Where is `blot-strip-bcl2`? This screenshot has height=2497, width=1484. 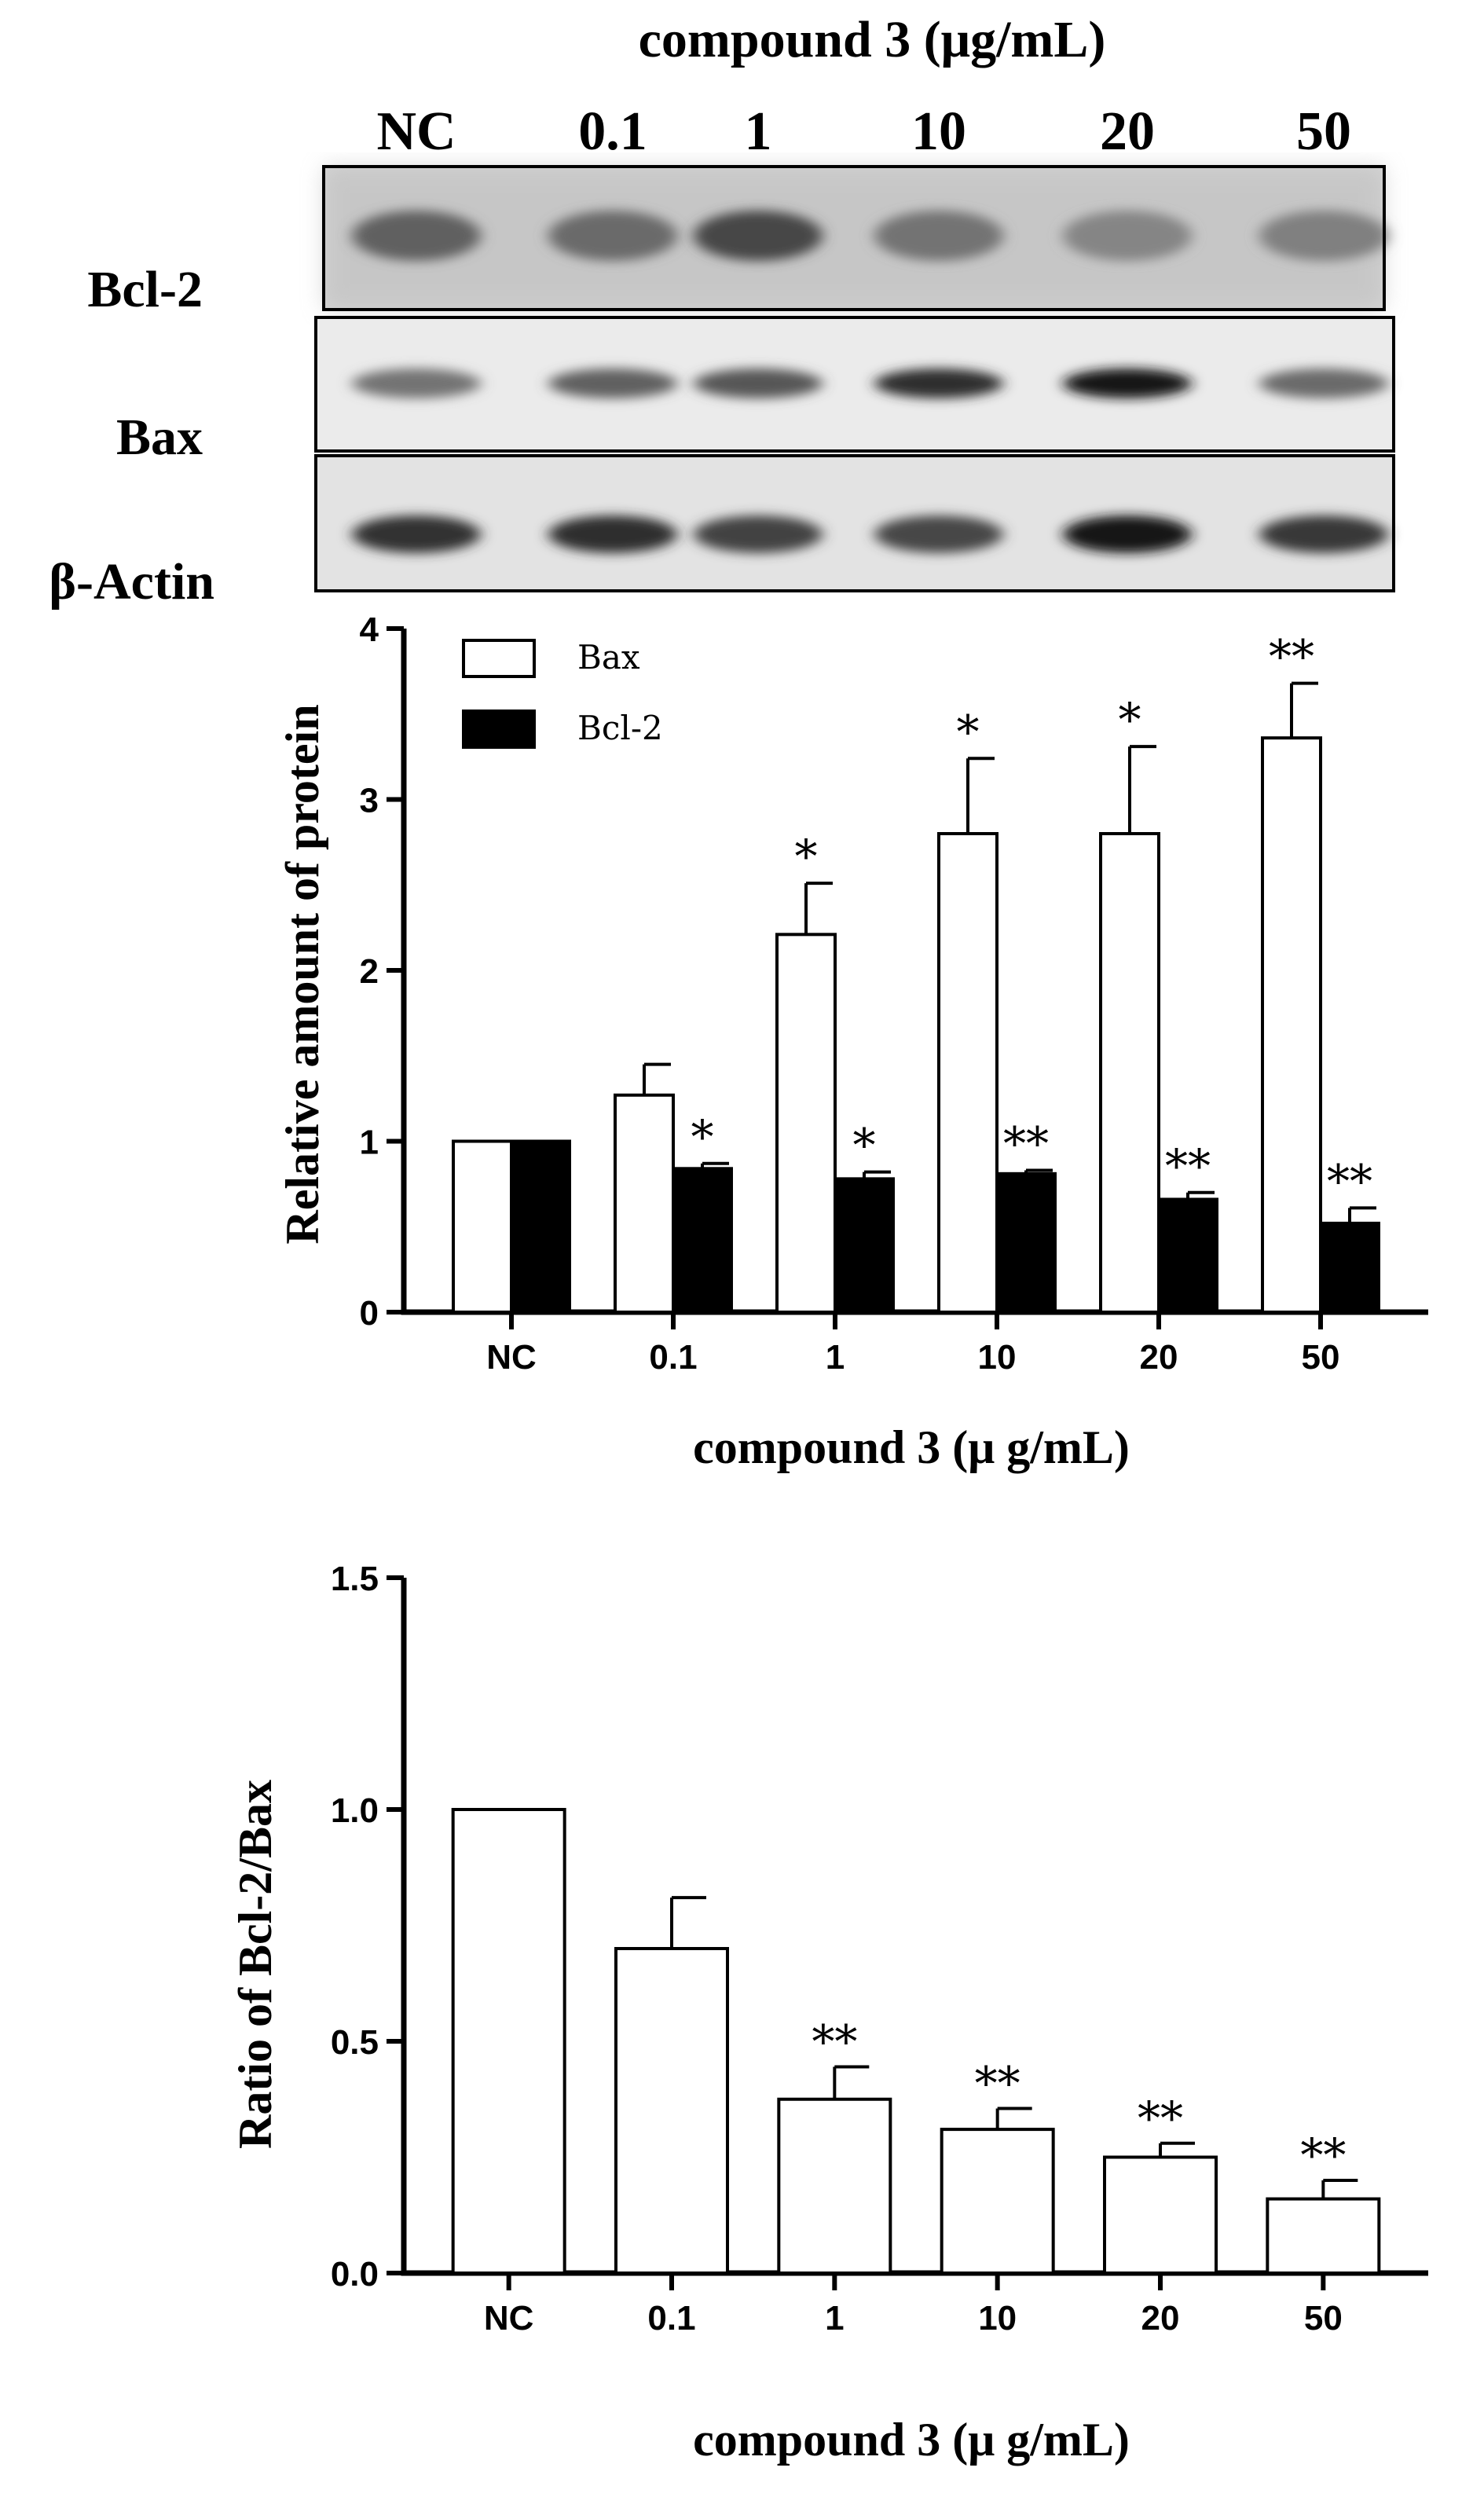
blot-strip-bcl2 is located at coordinates (855, 238).